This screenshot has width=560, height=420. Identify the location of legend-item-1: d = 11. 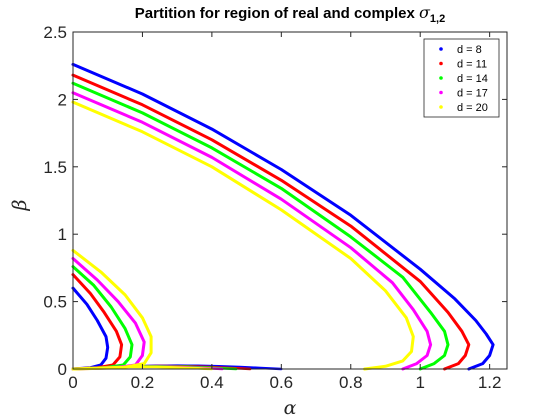
(463, 65).